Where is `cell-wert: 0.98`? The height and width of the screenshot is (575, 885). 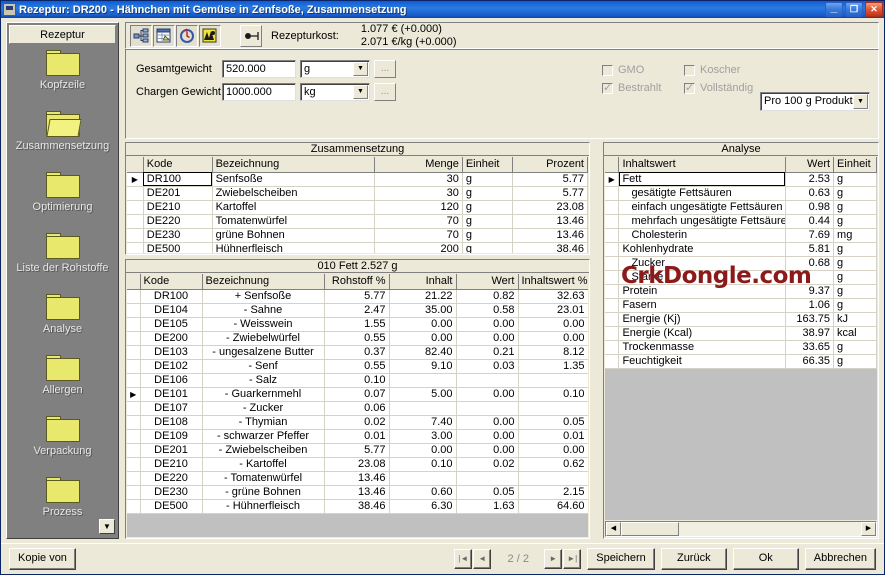
cell-wert: 0.98 is located at coordinates (810, 207).